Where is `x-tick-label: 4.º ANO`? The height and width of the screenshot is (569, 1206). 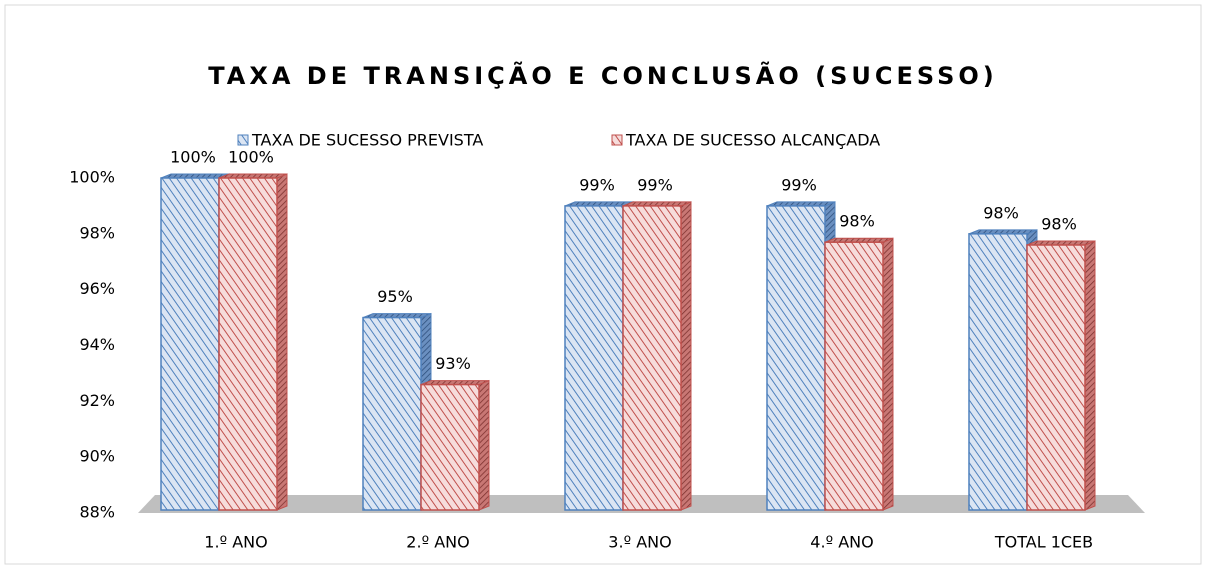
x-tick-label: 4.º ANO is located at coordinates (841, 542).